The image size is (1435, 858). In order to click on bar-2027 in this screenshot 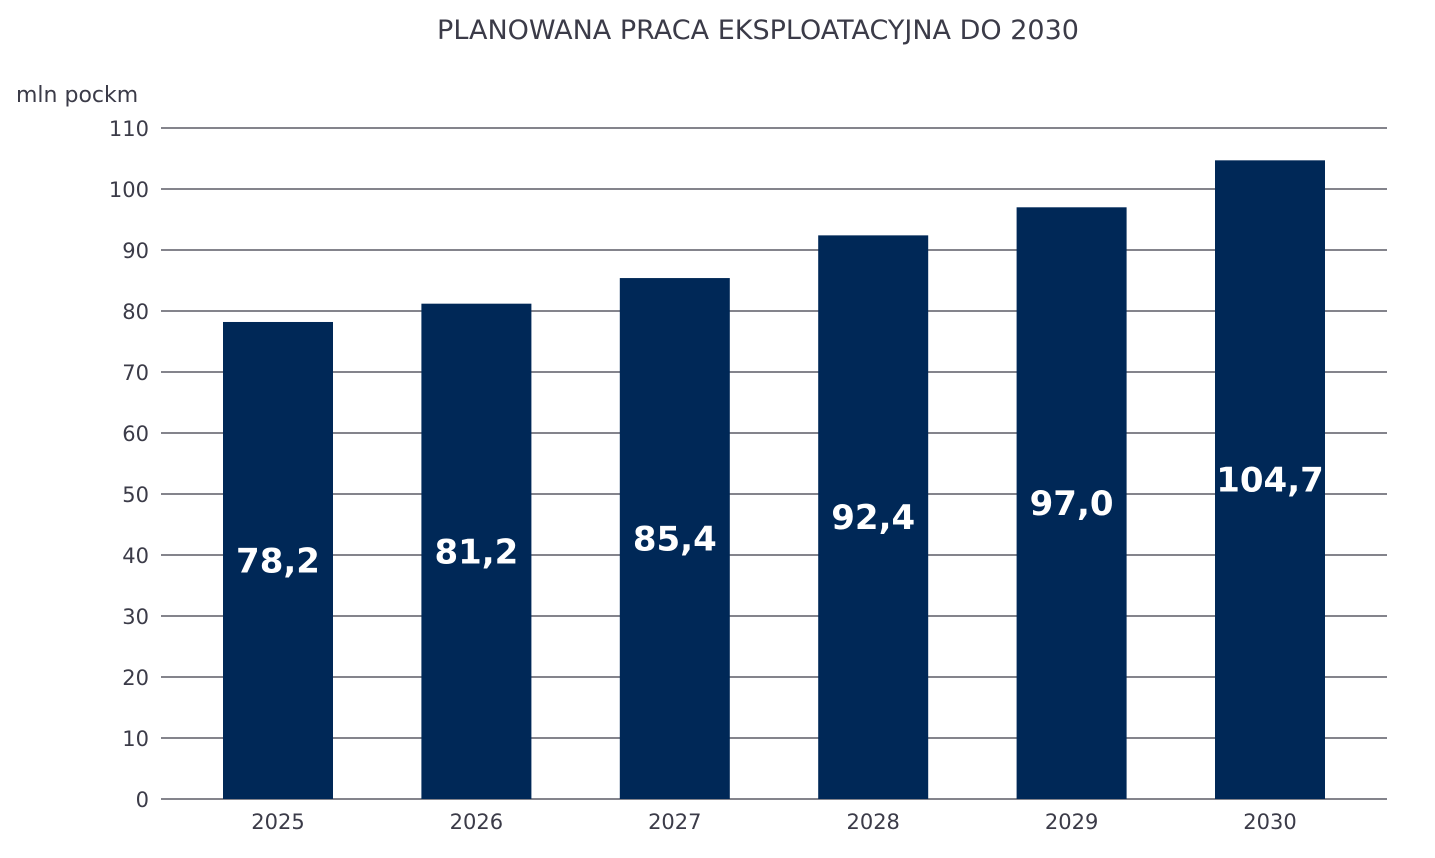, I will do `click(674, 538)`.